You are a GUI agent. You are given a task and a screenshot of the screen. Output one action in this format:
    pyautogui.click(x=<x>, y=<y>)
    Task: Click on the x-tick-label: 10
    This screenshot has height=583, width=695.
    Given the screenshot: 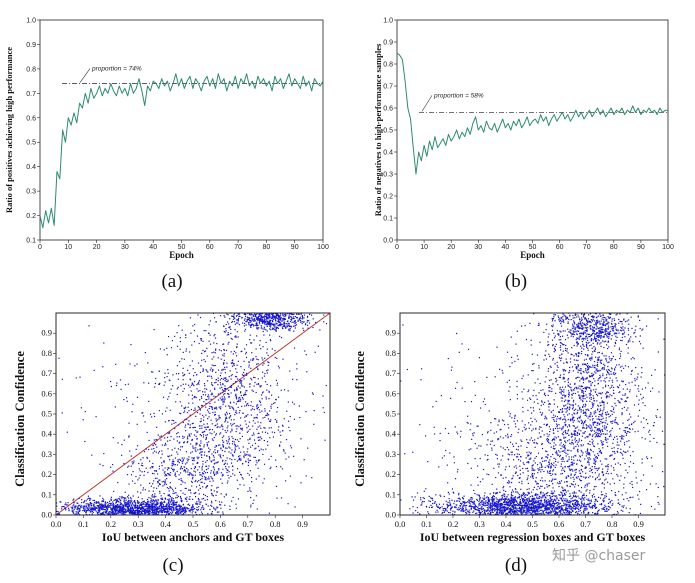 What is the action you would take?
    pyautogui.click(x=68, y=247)
    